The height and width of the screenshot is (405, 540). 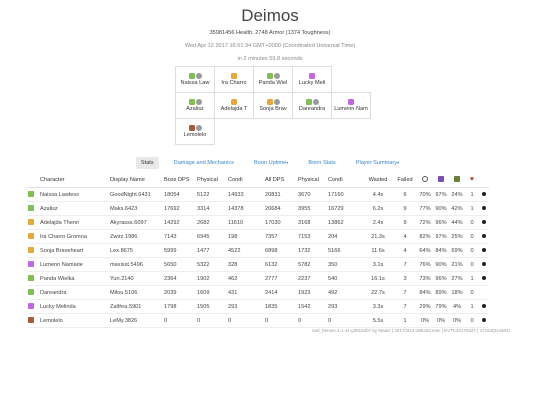 I want to click on squad-member: Dareandra, so click(x=312, y=105).